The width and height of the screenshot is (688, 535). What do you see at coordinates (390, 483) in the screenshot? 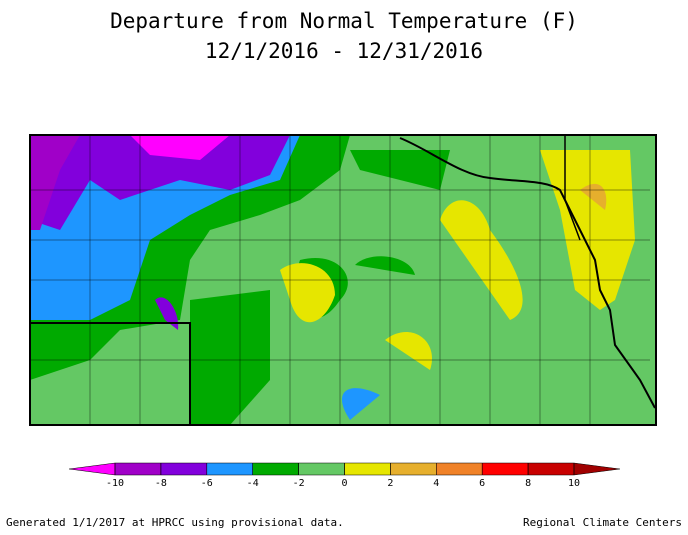
I see `legend-tick-label: 2` at bounding box center [390, 483].